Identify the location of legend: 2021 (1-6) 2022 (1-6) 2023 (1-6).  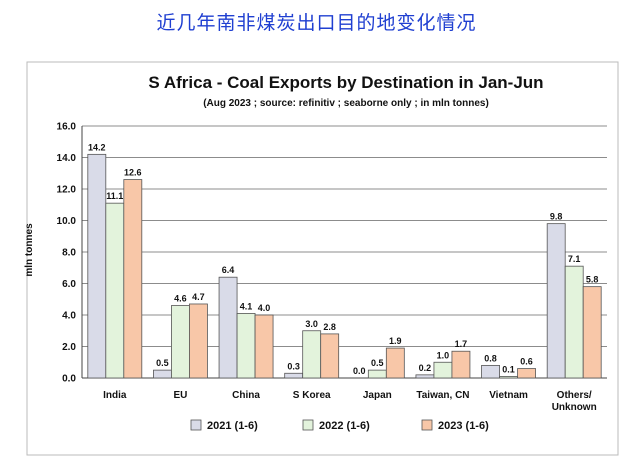
(339, 425).